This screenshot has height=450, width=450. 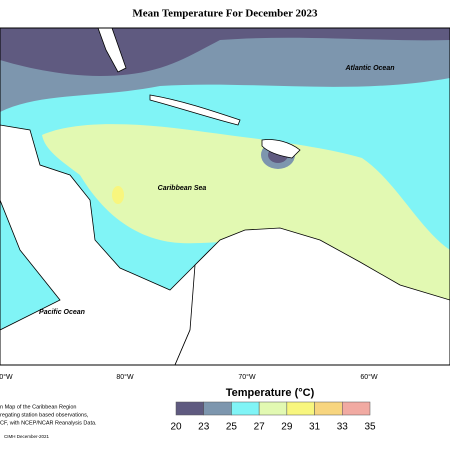 What do you see at coordinates (370, 427) in the screenshot?
I see `legend-tick: 35` at bounding box center [370, 427].